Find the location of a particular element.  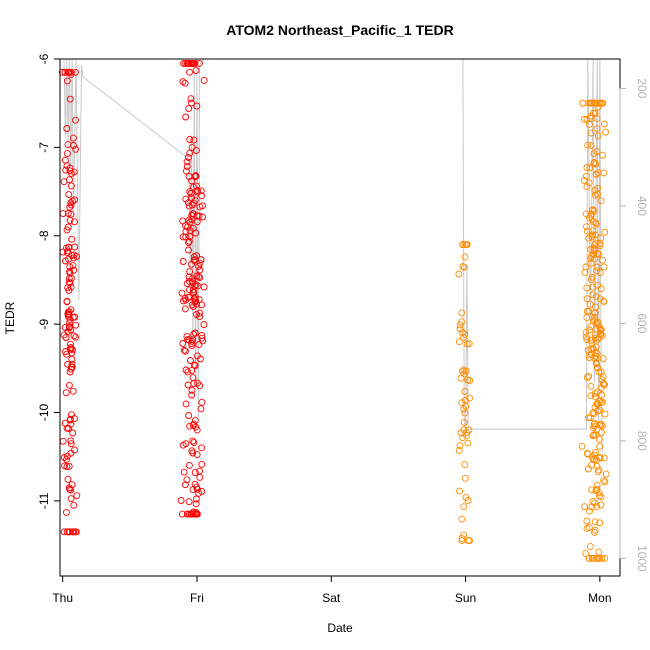

x-tick-label: Thu is located at coordinates (62, 598).